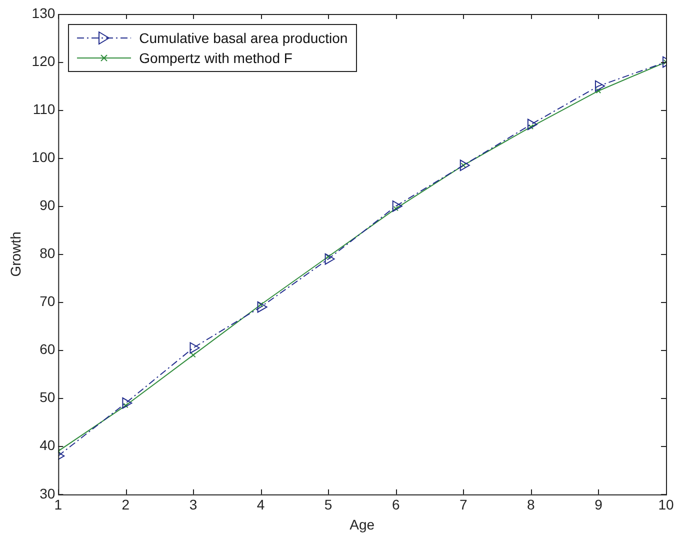  I want to click on y-axis-title: Growth, so click(15, 254).